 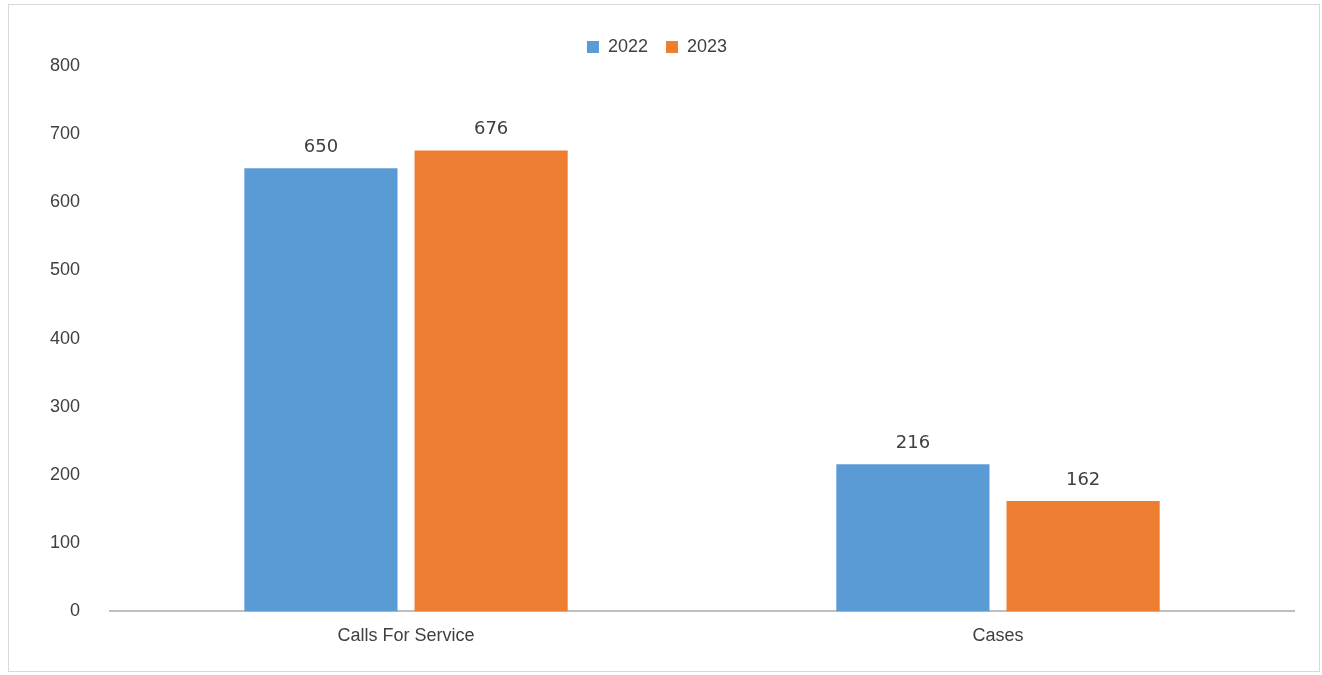 What do you see at coordinates (627, 45) in the screenshot?
I see `legend-label: 2022` at bounding box center [627, 45].